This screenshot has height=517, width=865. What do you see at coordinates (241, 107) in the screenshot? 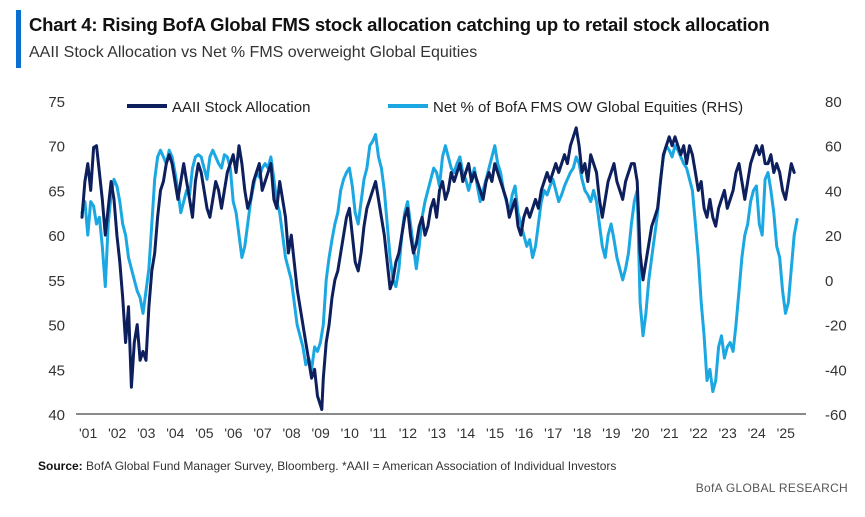
I see `legend-label-aaii: AAII Stock Allocation` at bounding box center [241, 107].